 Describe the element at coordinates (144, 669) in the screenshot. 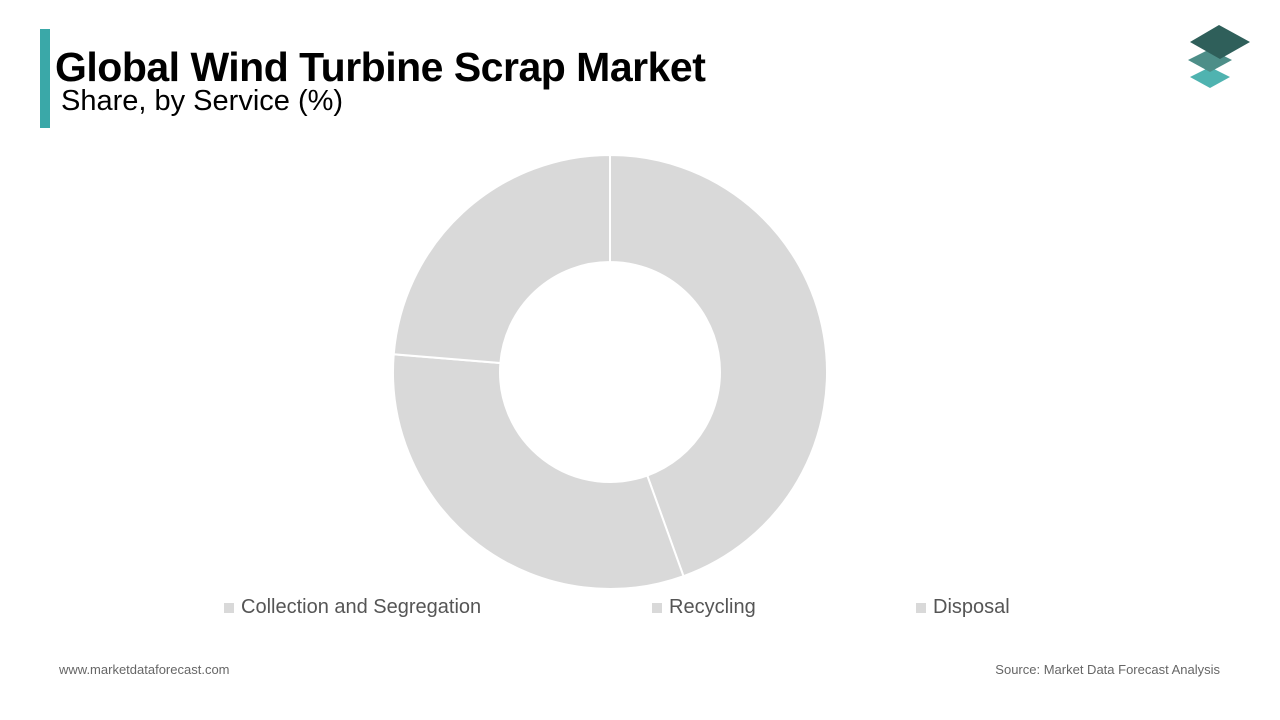

I see `footer-website: www.marketdataforecast.com` at that location.